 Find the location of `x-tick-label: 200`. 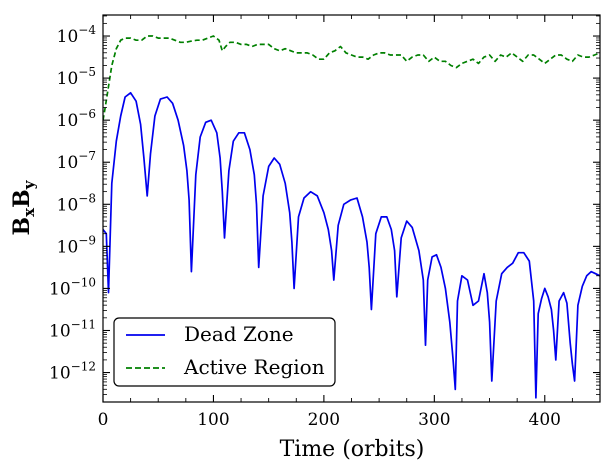

x-tick-label: 200 is located at coordinates (324, 420).